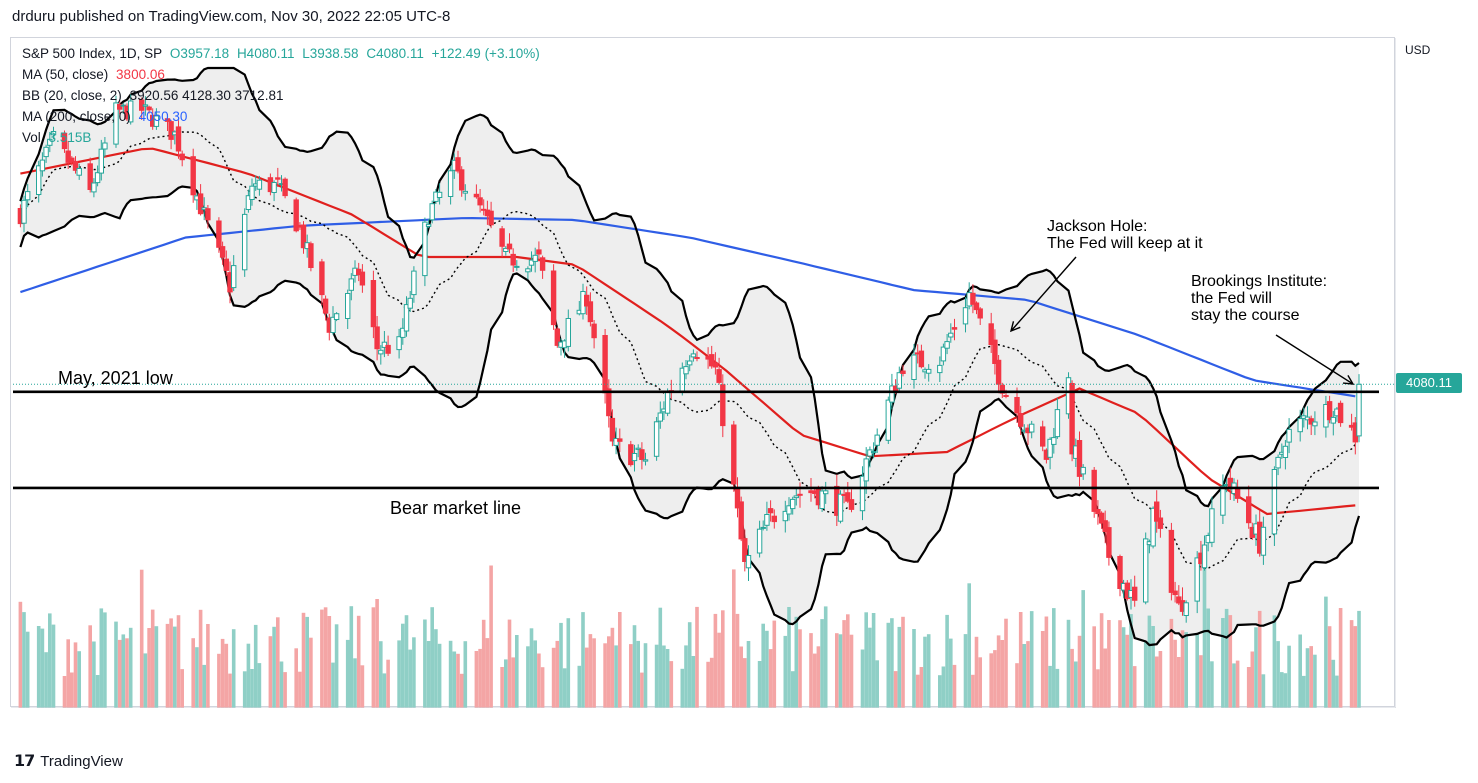 The width and height of the screenshot is (1478, 783). What do you see at coordinates (1429, 383) in the screenshot?
I see `last-price-tag: 4080.11` at bounding box center [1429, 383].